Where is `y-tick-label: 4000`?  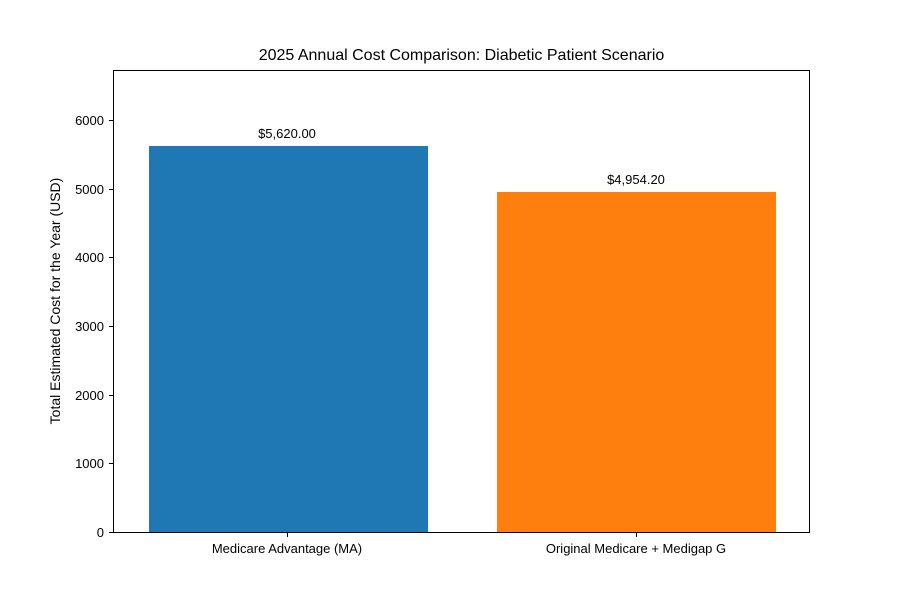
y-tick-label: 4000 is located at coordinates (89, 257).